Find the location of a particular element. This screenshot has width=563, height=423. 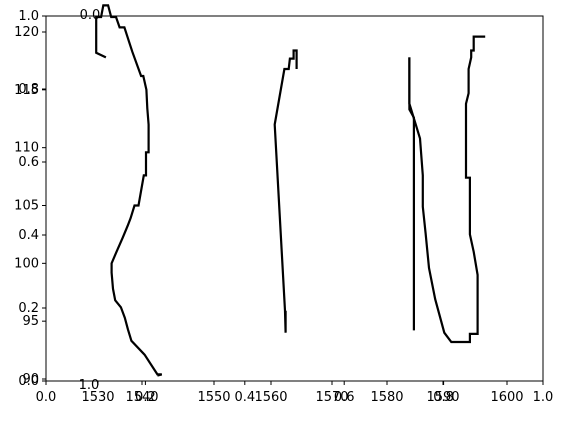

panel-1-x-tick-label: 1530 is located at coordinates (97, 397).